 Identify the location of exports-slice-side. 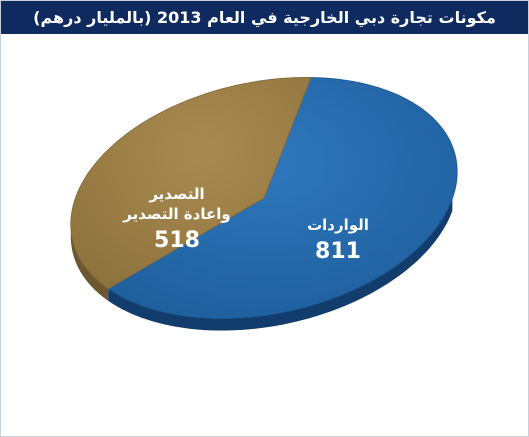
(89, 255).